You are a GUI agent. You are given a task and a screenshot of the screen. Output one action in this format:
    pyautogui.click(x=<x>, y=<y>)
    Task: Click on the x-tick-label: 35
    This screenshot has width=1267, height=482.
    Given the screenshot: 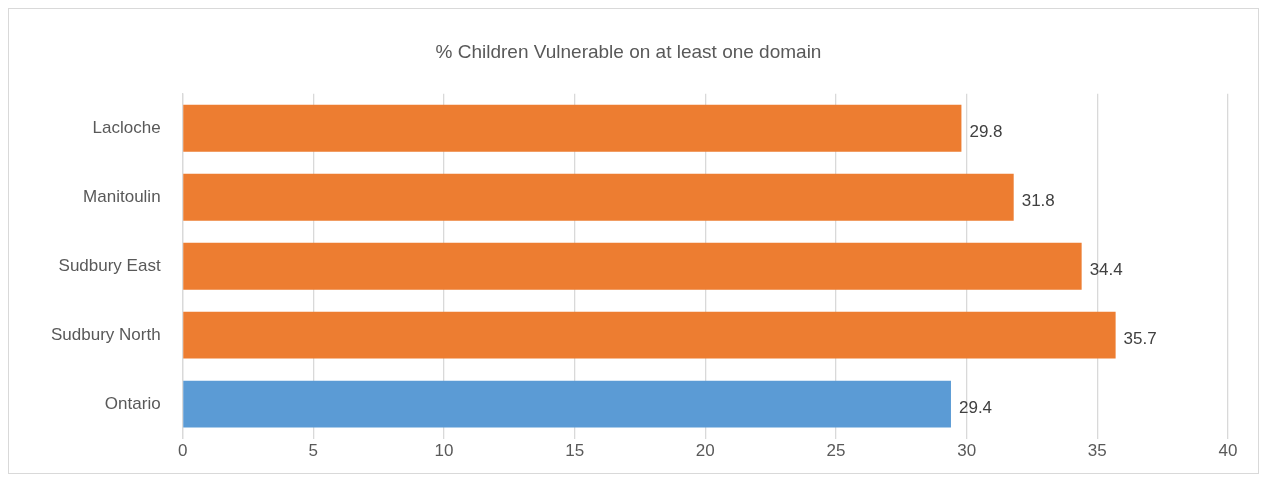 What is the action you would take?
    pyautogui.click(x=1097, y=451)
    